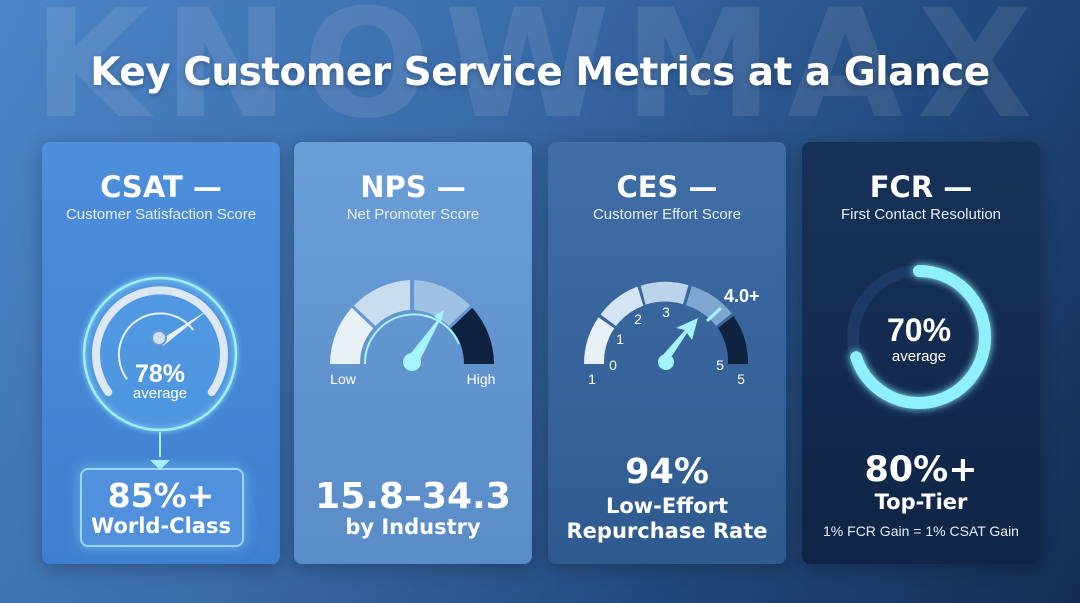 This screenshot has width=1080, height=603. Describe the element at coordinates (161, 214) in the screenshot. I see `csat-subtitle: Customer Satisfaction Score` at that location.